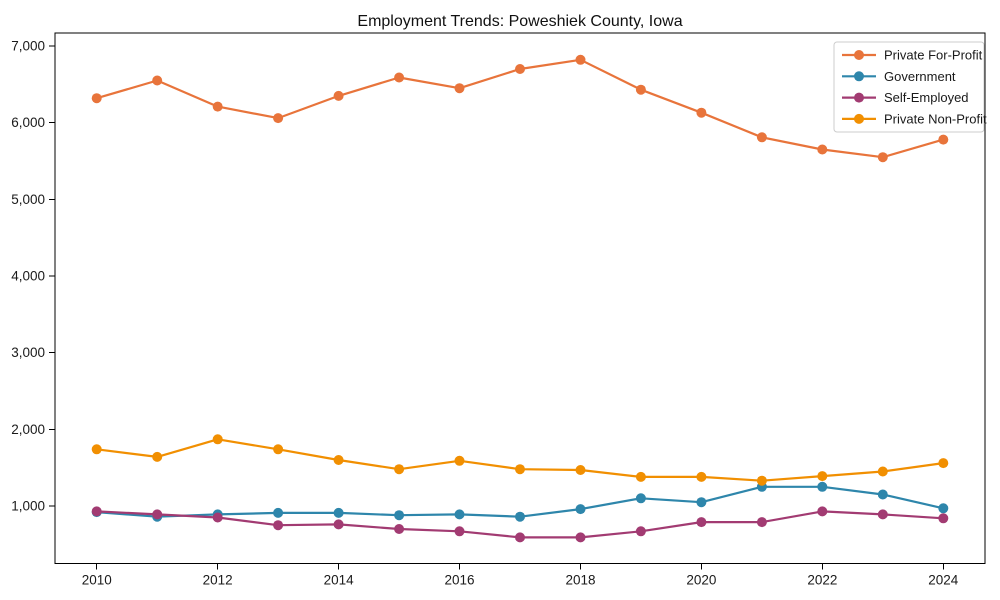  Describe the element at coordinates (520, 108) in the screenshot. I see `series-line-private-for-profit` at that location.